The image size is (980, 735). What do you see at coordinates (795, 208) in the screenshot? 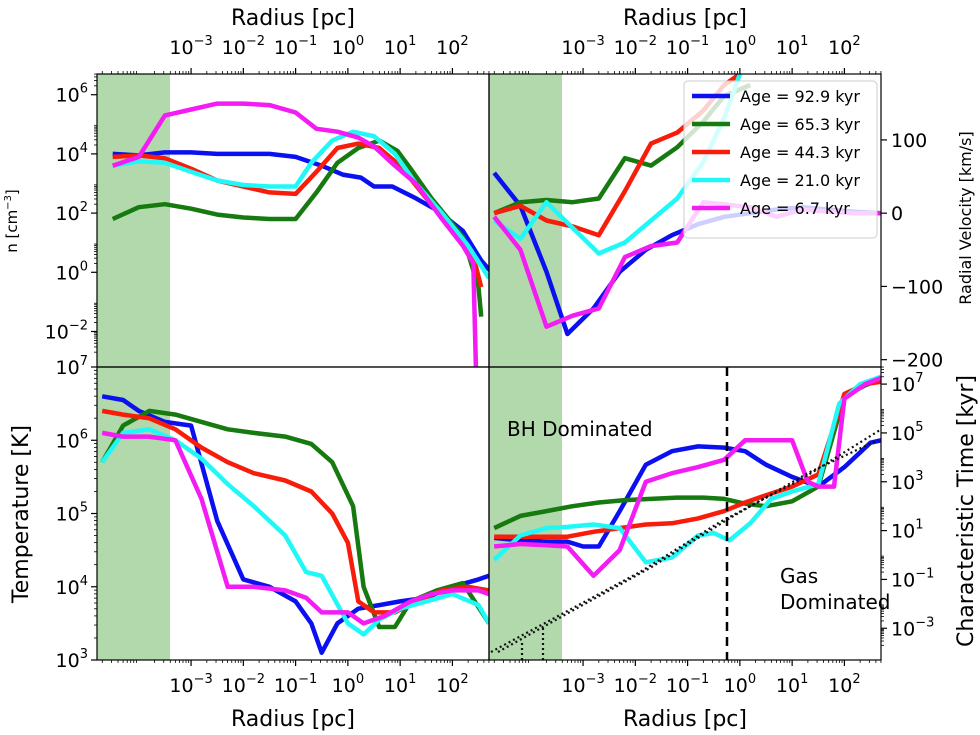
I see `legend-label-4: Age = 6.7 kyr` at bounding box center [795, 208].